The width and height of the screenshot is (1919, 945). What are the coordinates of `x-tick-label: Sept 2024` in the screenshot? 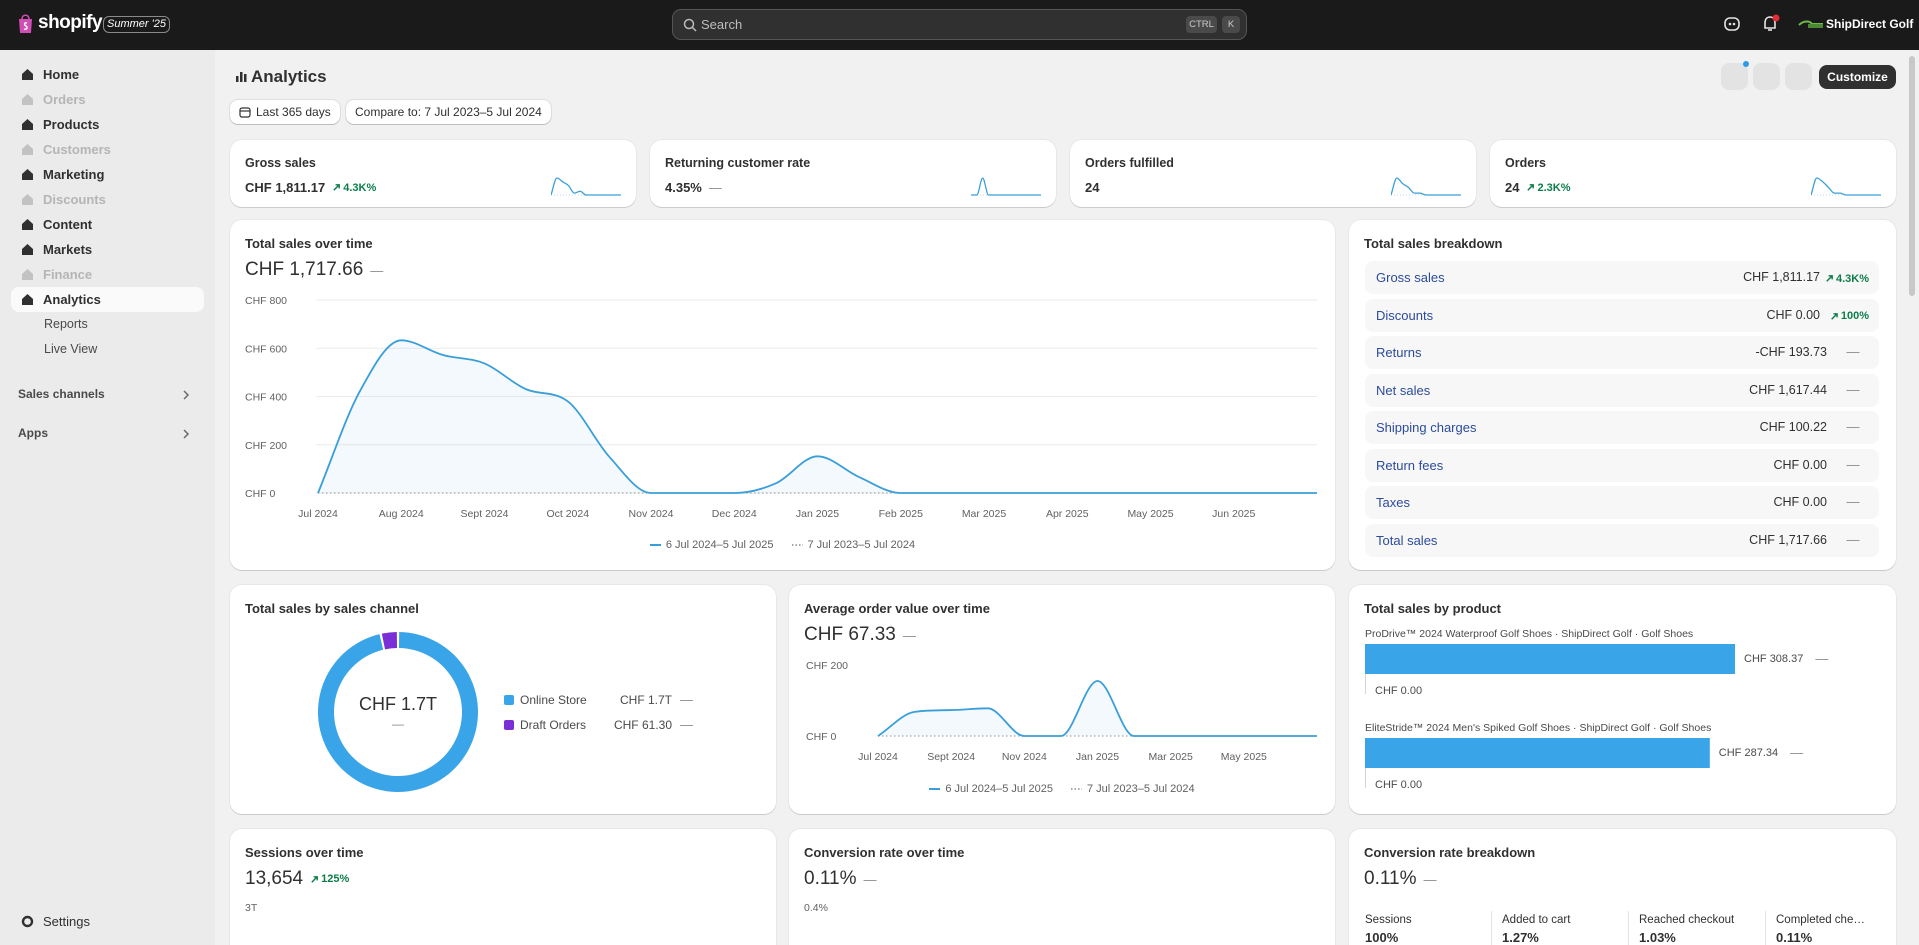 It's located at (951, 757).